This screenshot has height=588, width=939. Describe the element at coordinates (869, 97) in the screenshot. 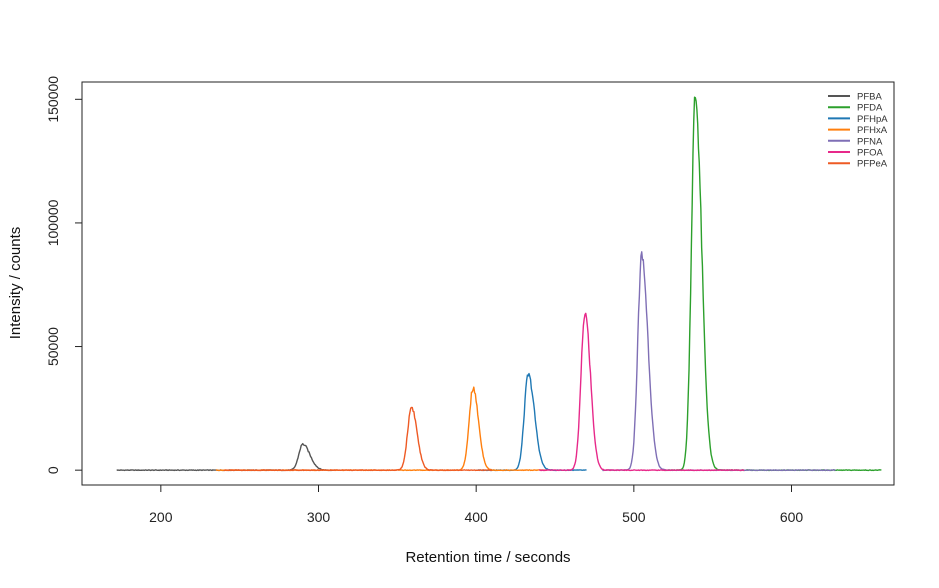

I see `legend-label: PFBA` at that location.